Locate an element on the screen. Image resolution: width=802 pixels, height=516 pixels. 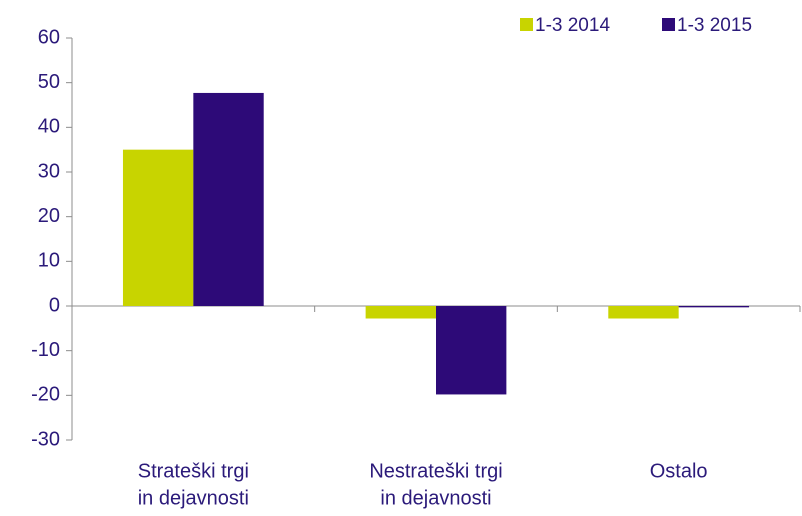
y-tick-label: 0 is located at coordinates (54, 305).